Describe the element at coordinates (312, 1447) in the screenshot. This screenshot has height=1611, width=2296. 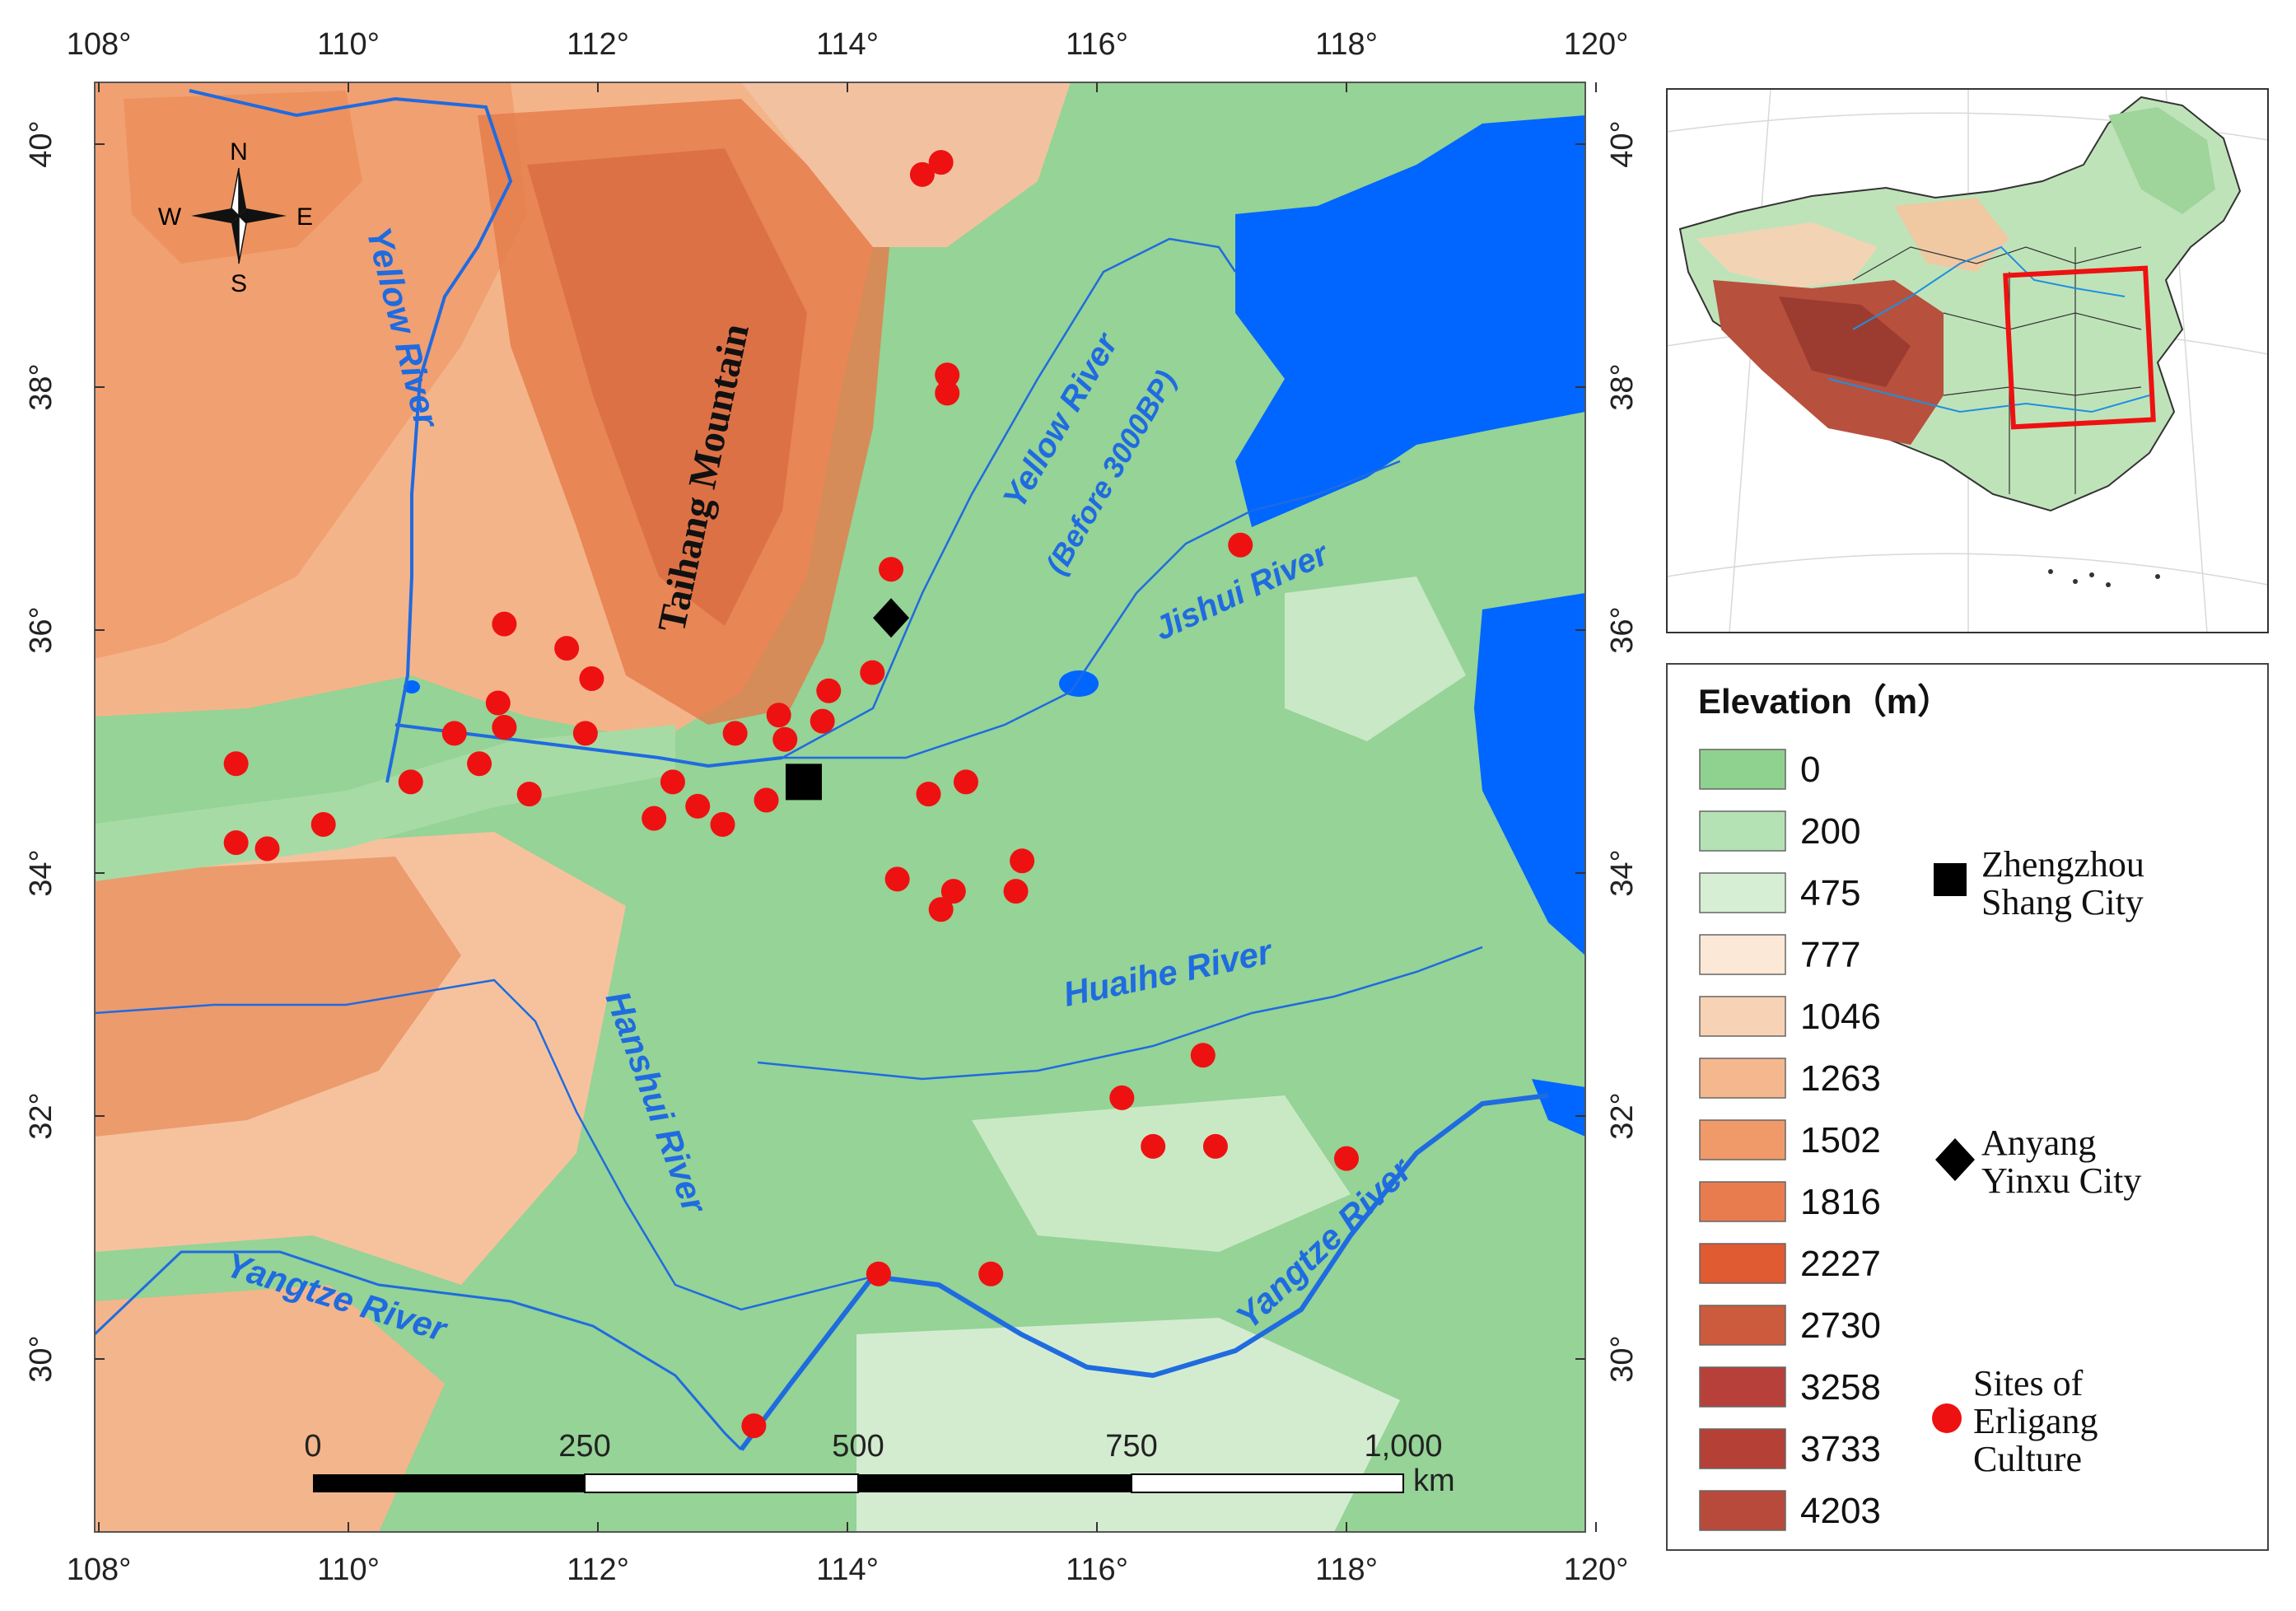
I see `scale-tick-0: 0` at that location.